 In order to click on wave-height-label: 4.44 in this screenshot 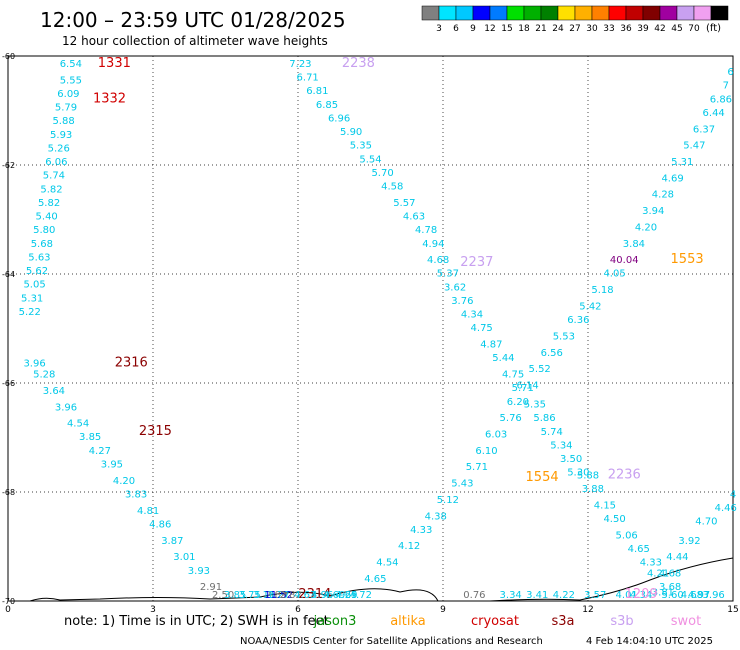, I will do `click(677, 557)`.